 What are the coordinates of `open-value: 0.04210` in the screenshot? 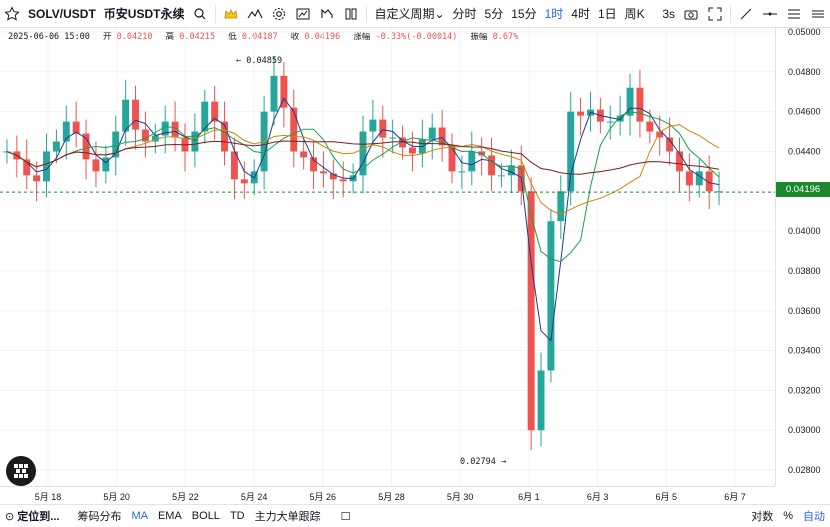 It's located at (134, 37).